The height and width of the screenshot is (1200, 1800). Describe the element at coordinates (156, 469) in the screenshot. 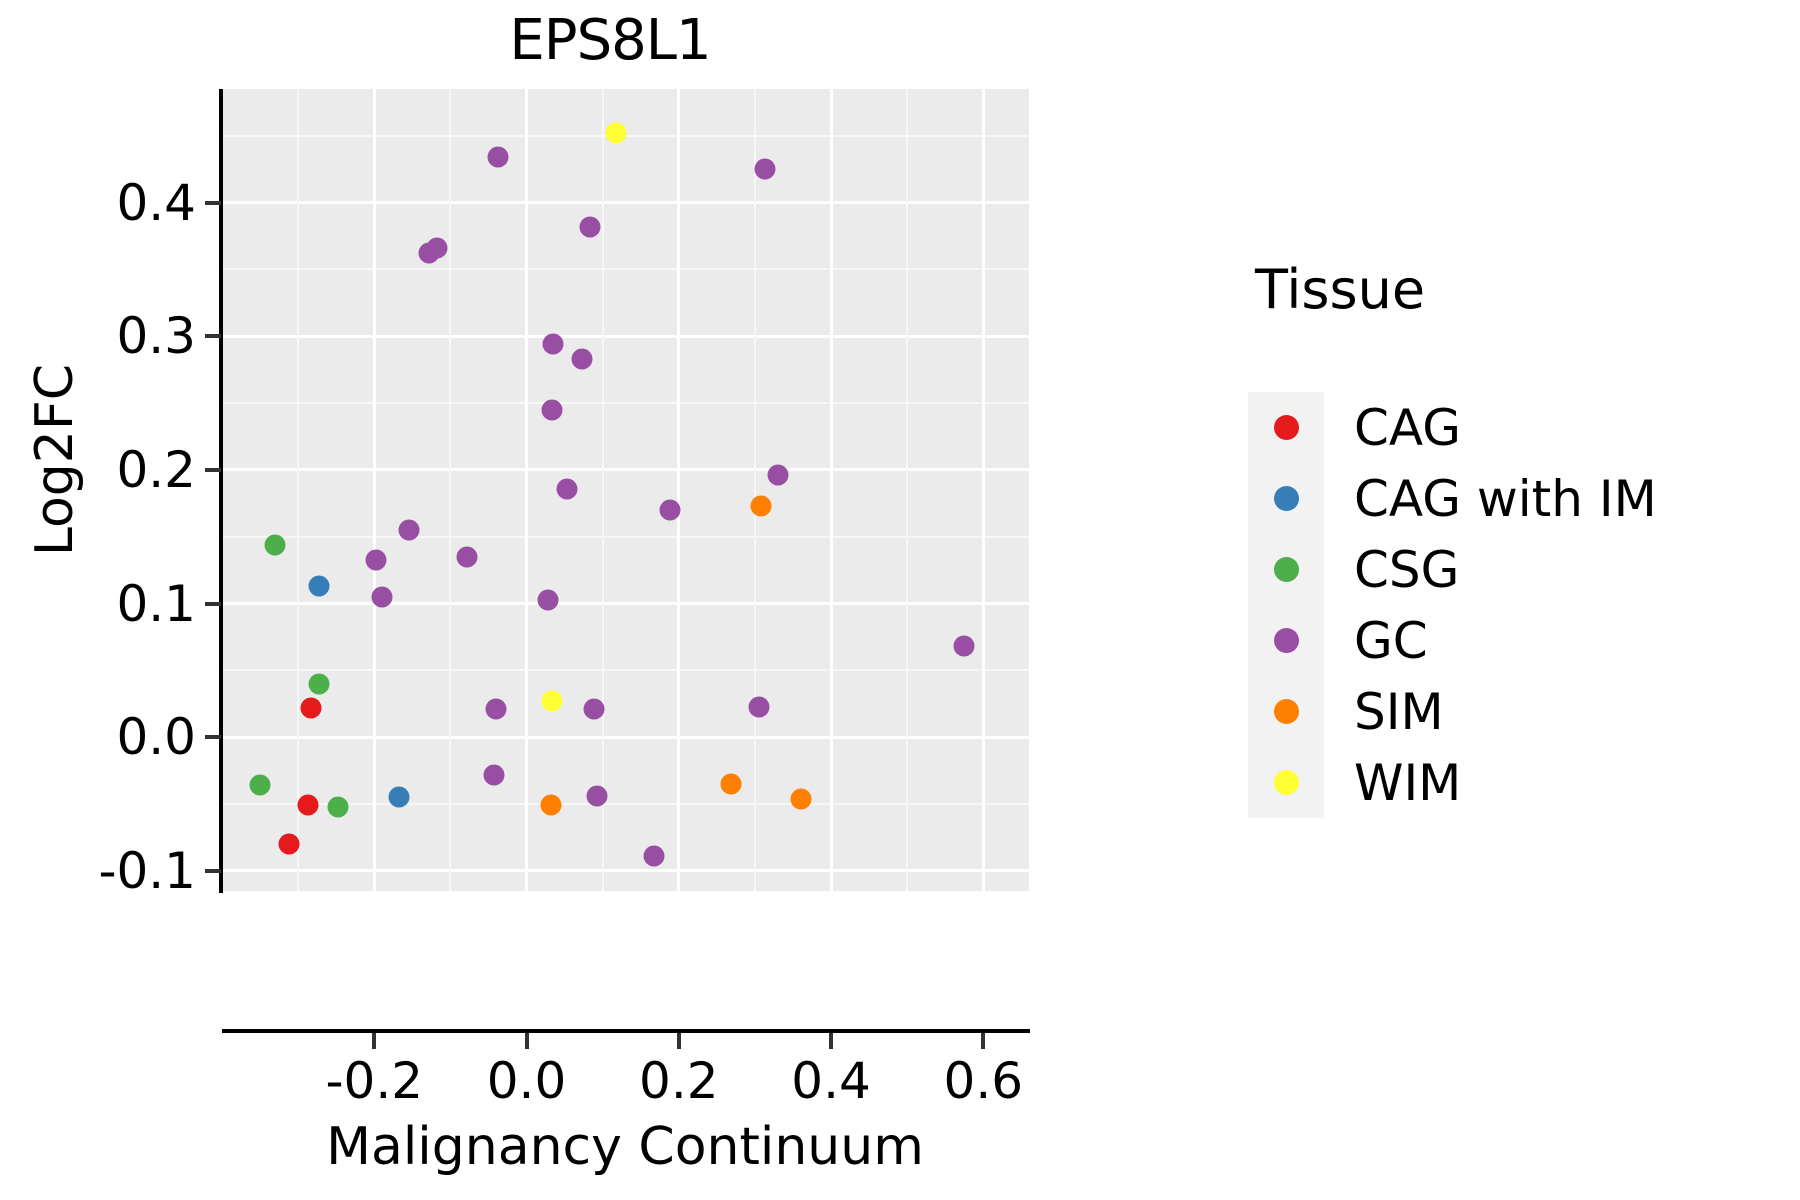

I see `y-tick-label: 0.2` at that location.